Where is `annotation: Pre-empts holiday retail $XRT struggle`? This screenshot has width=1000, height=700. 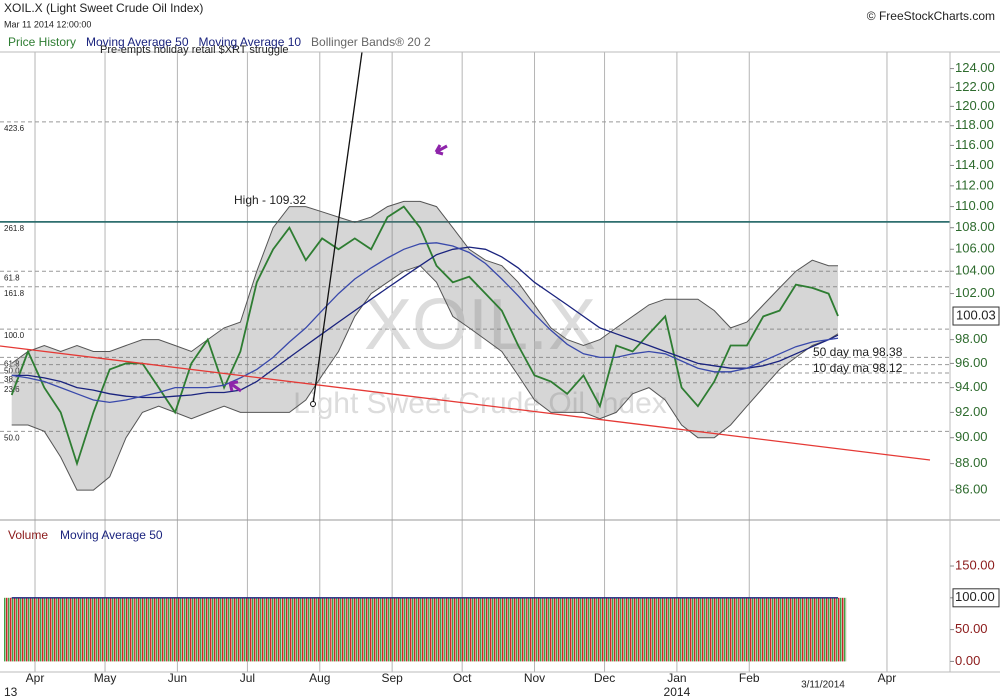 annotation: Pre-empts holiday retail $XRT struggle is located at coordinates (194, 50).